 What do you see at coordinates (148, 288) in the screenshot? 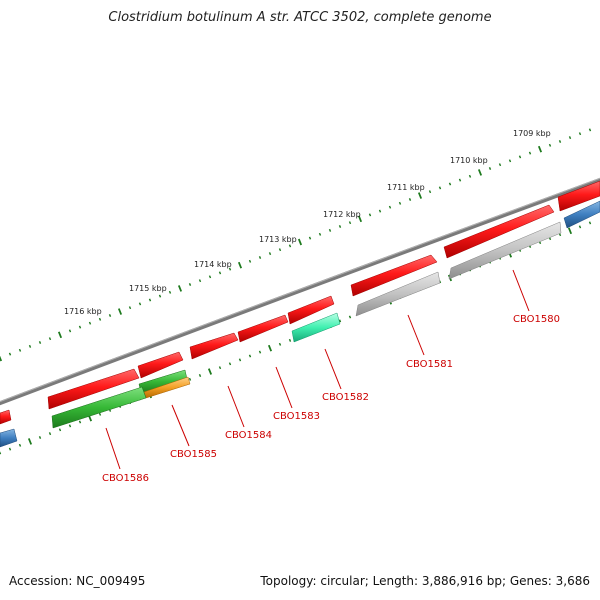
I see `scale-label: 1715 kbp` at bounding box center [148, 288].